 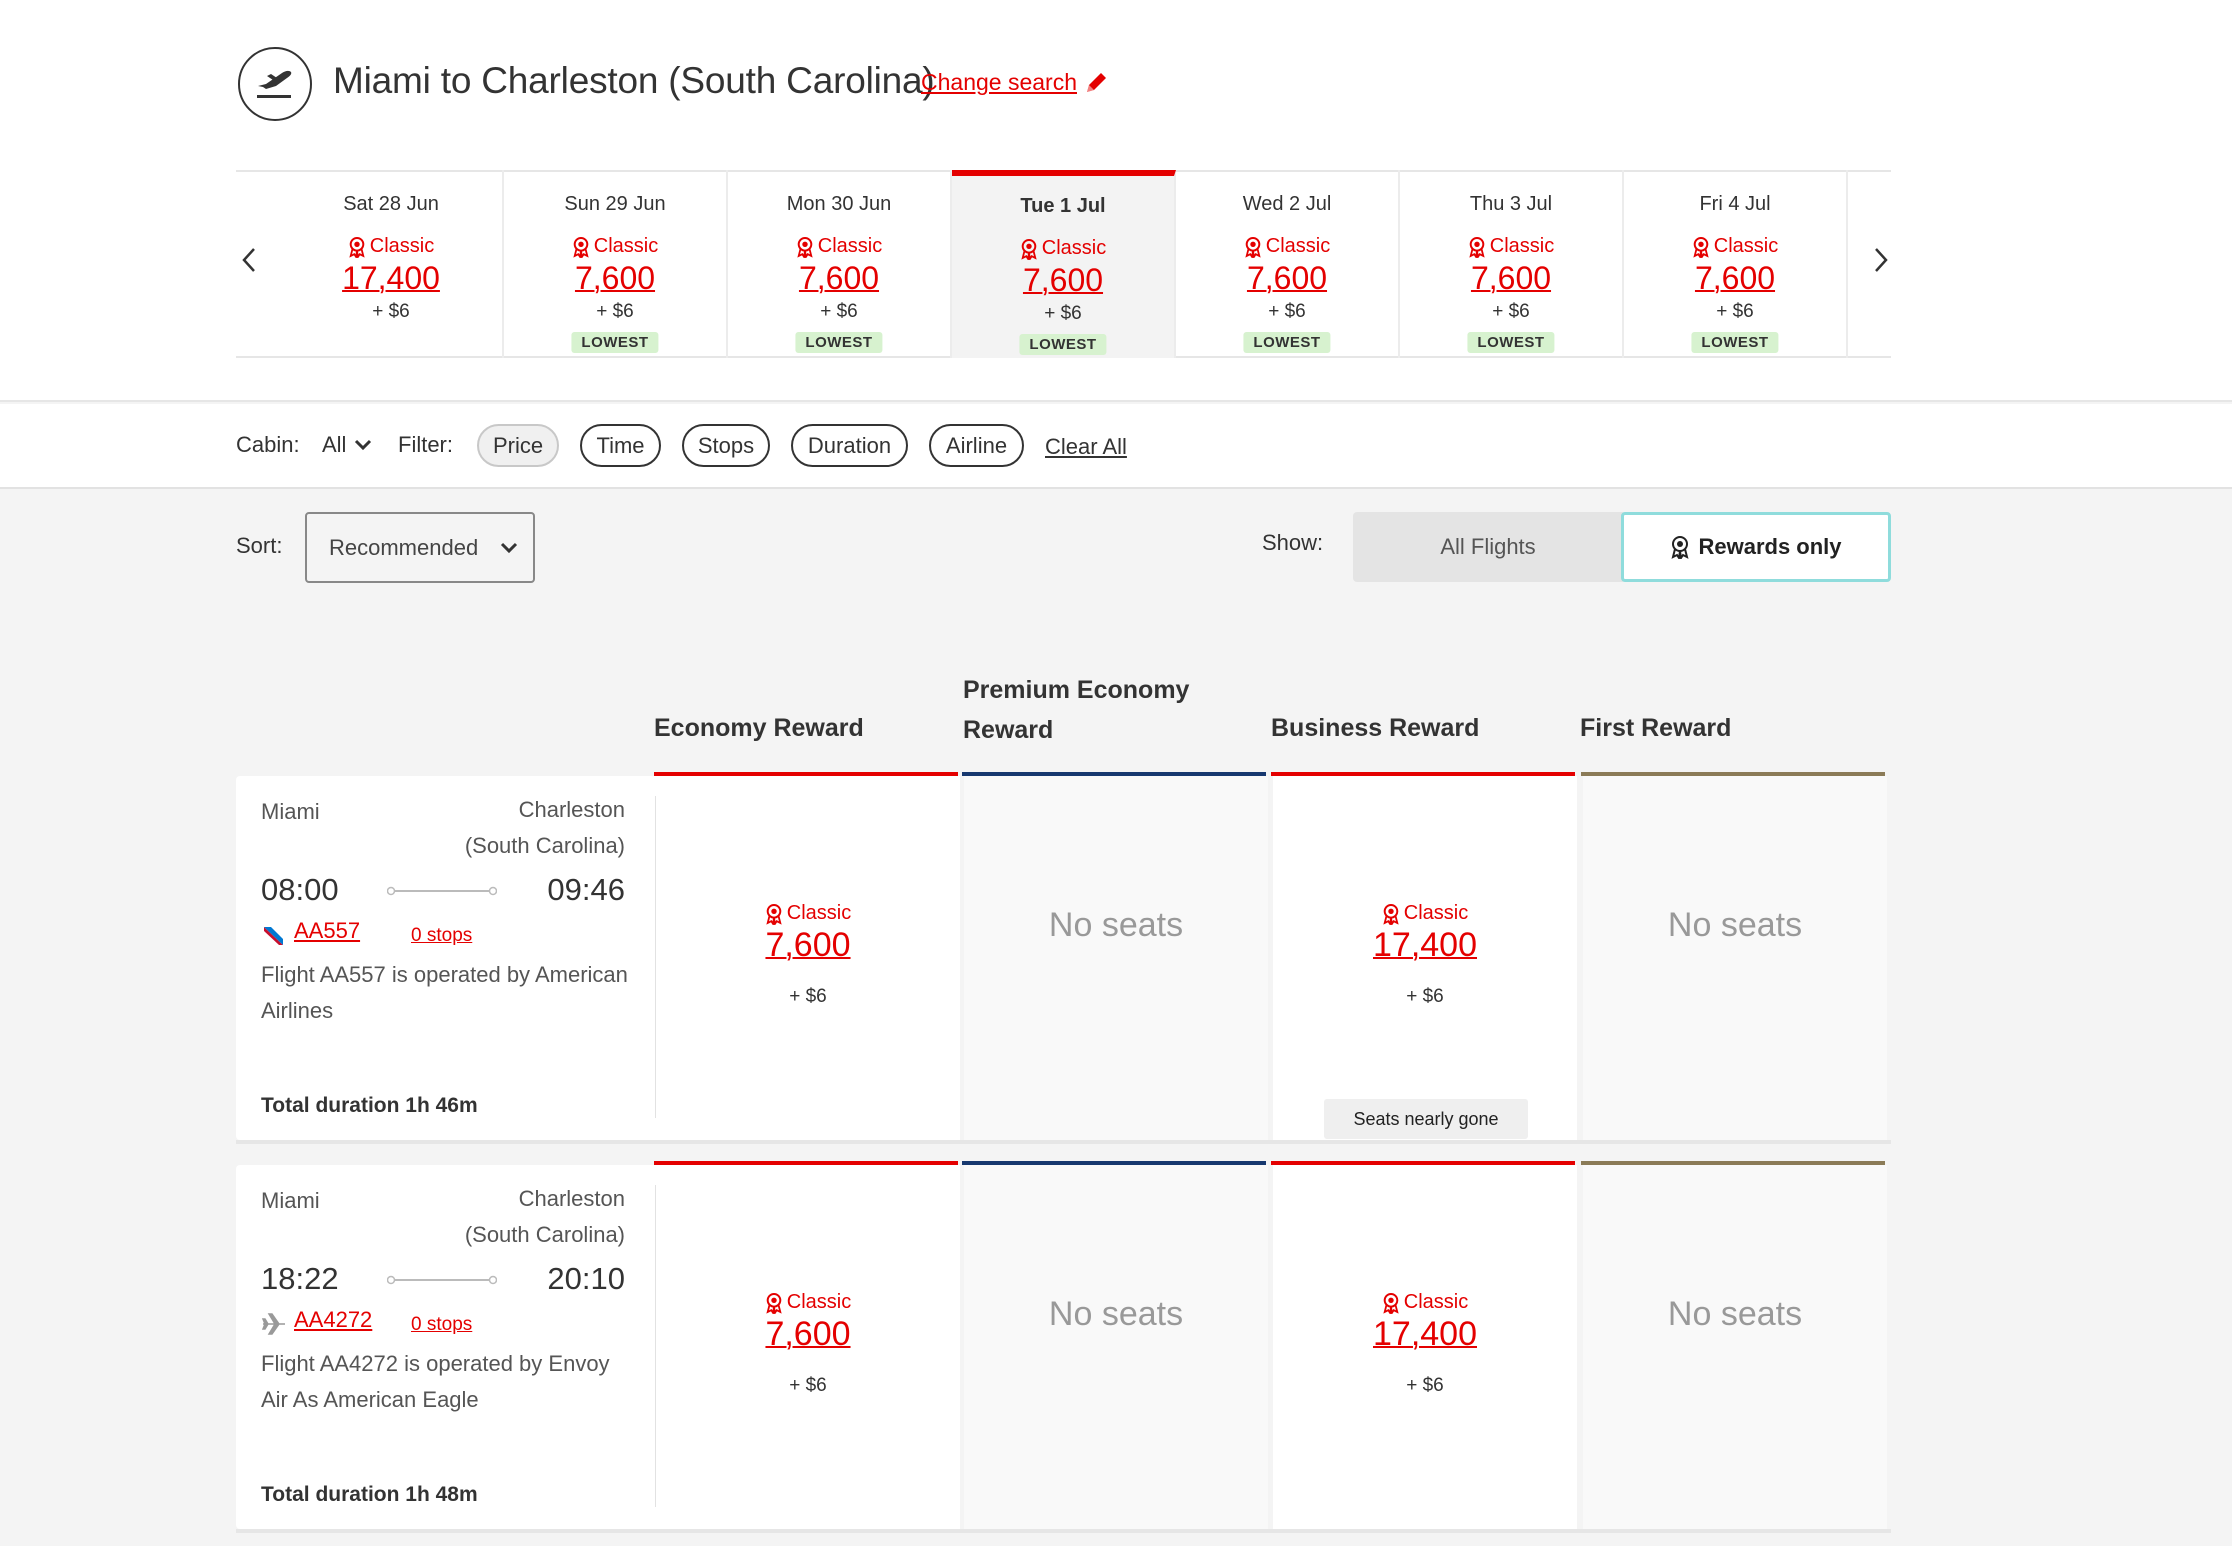 I want to click on rewards-only-toggle: Rewards only, so click(x=1756, y=547).